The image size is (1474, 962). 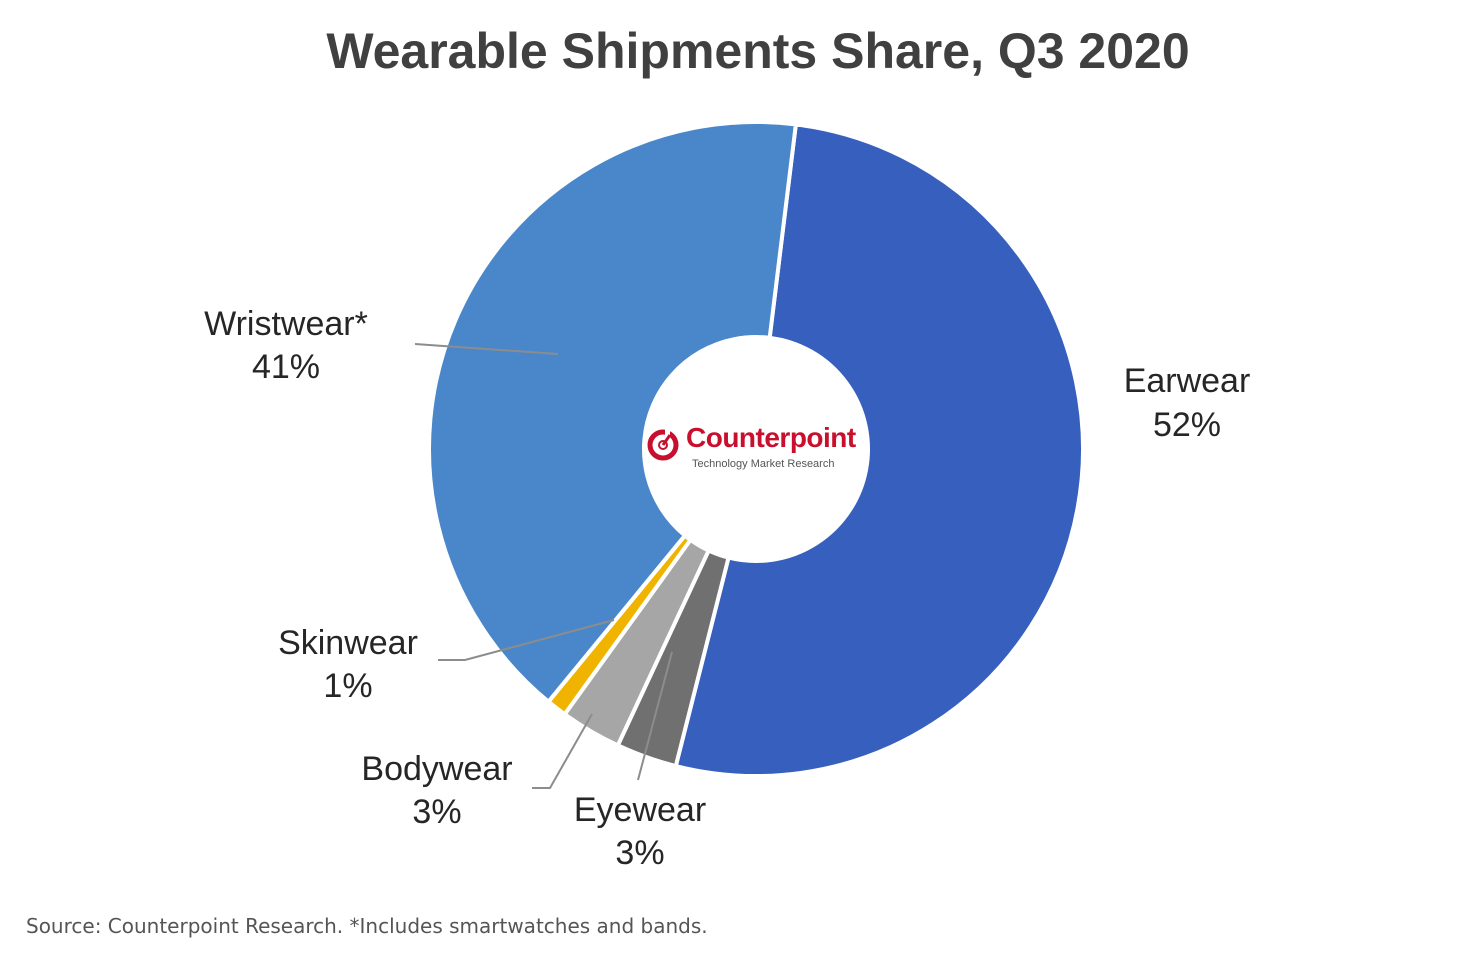 I want to click on donut-hole, so click(x=756, y=449).